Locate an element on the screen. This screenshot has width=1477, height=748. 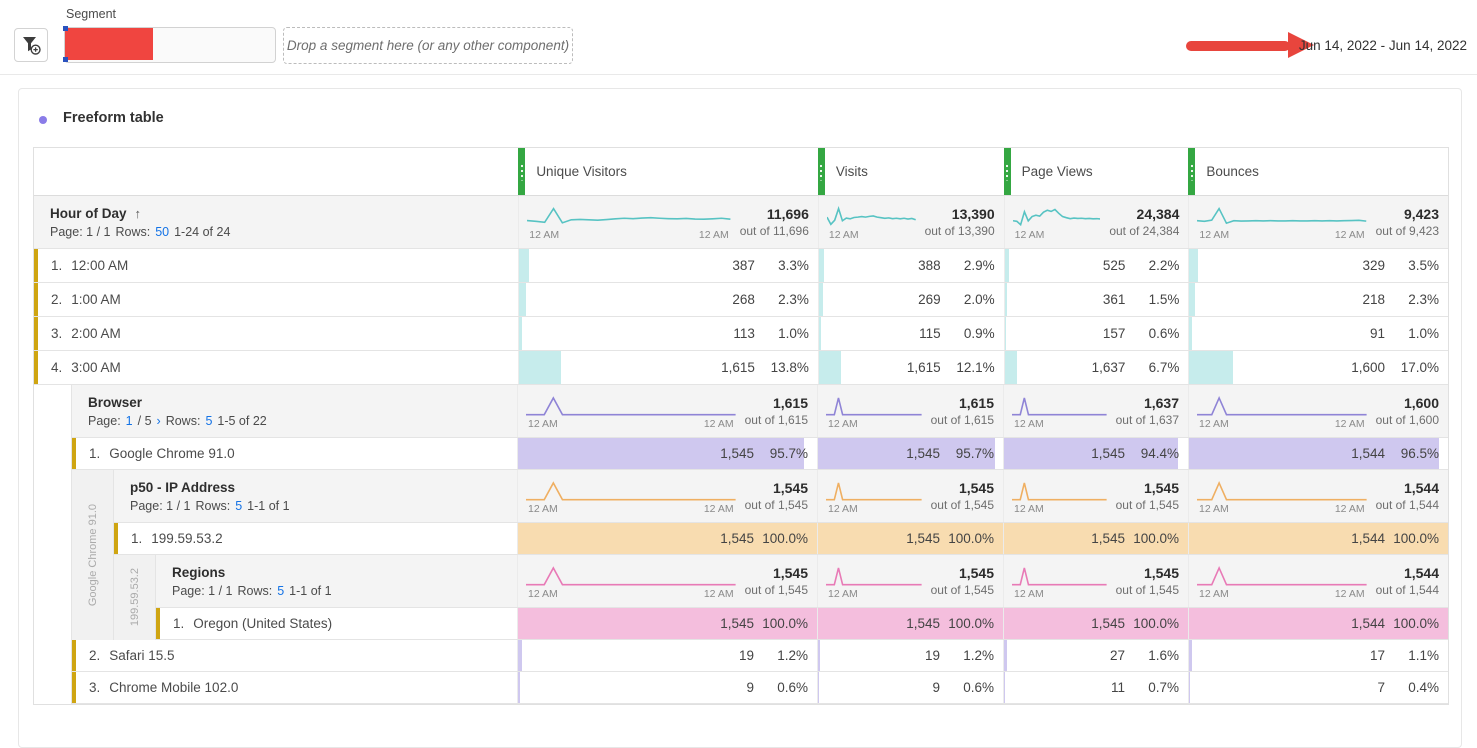
sparkline-chart is located at coordinates (631, 406).